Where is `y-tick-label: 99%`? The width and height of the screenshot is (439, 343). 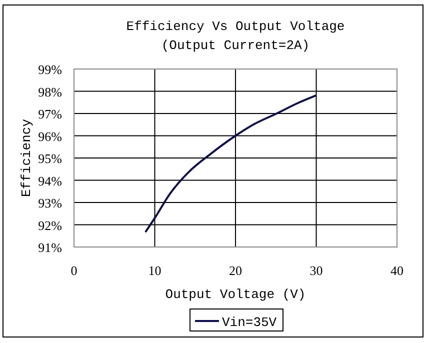 y-tick-label: 99% is located at coordinates (50, 69).